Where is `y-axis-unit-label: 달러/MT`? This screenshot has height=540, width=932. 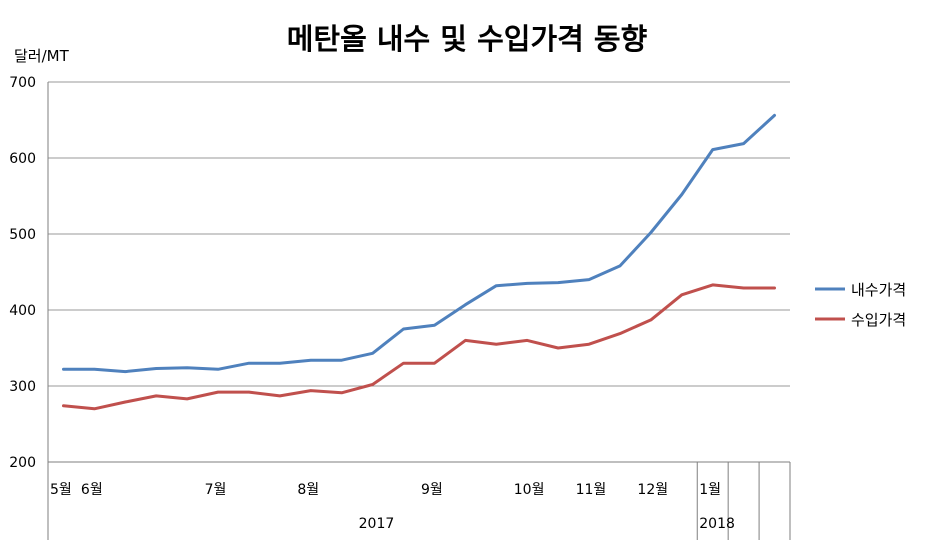
y-axis-unit-label: 달러/MT is located at coordinates (42, 56).